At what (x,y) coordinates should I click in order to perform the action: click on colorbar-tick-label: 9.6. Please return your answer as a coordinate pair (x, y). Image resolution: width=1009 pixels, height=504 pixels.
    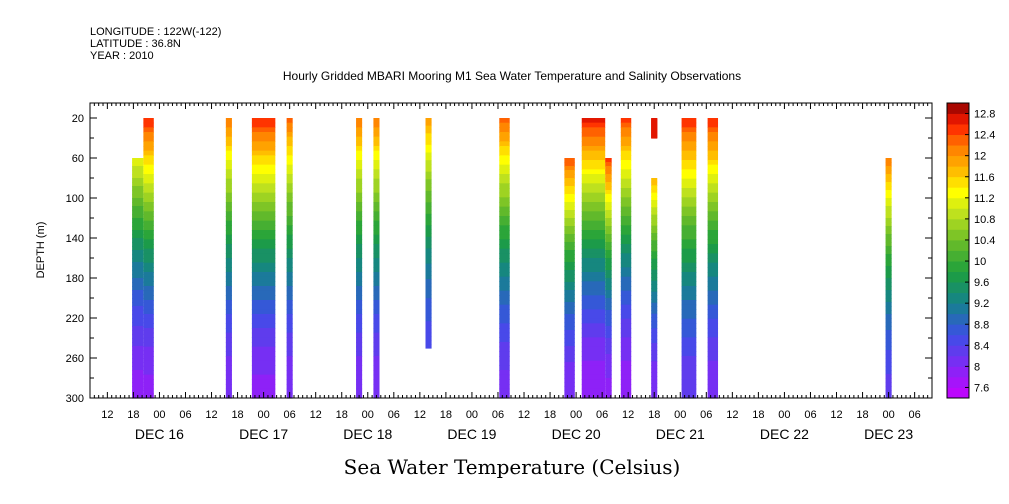
    Looking at the image, I should click on (981, 283).